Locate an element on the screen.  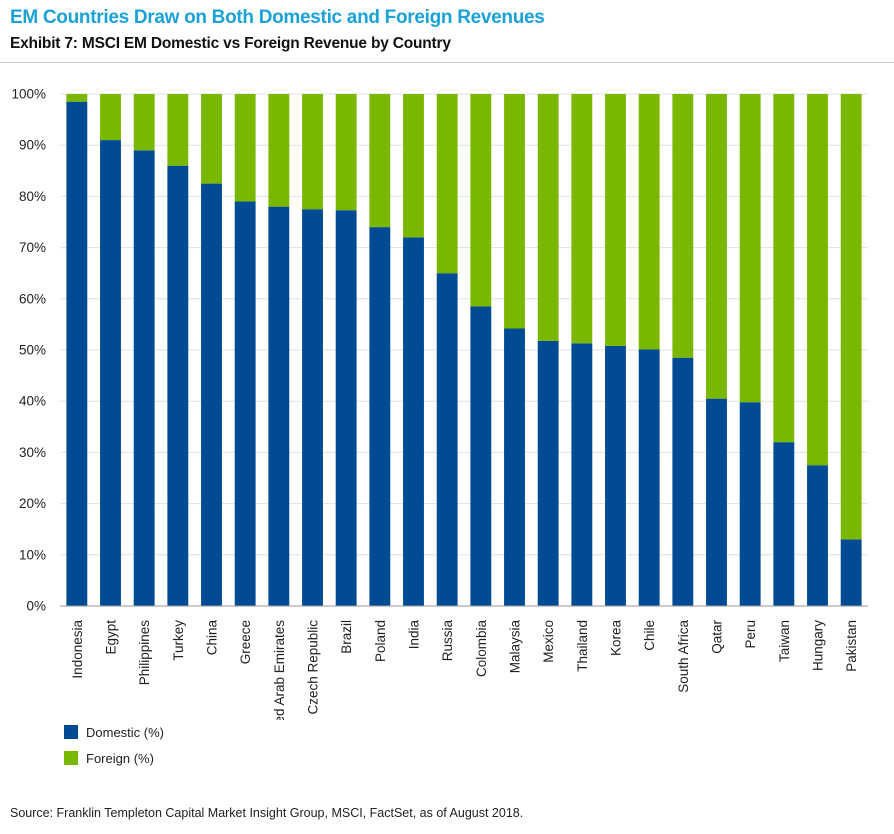
y-tick-label: 100% is located at coordinates (28, 94).